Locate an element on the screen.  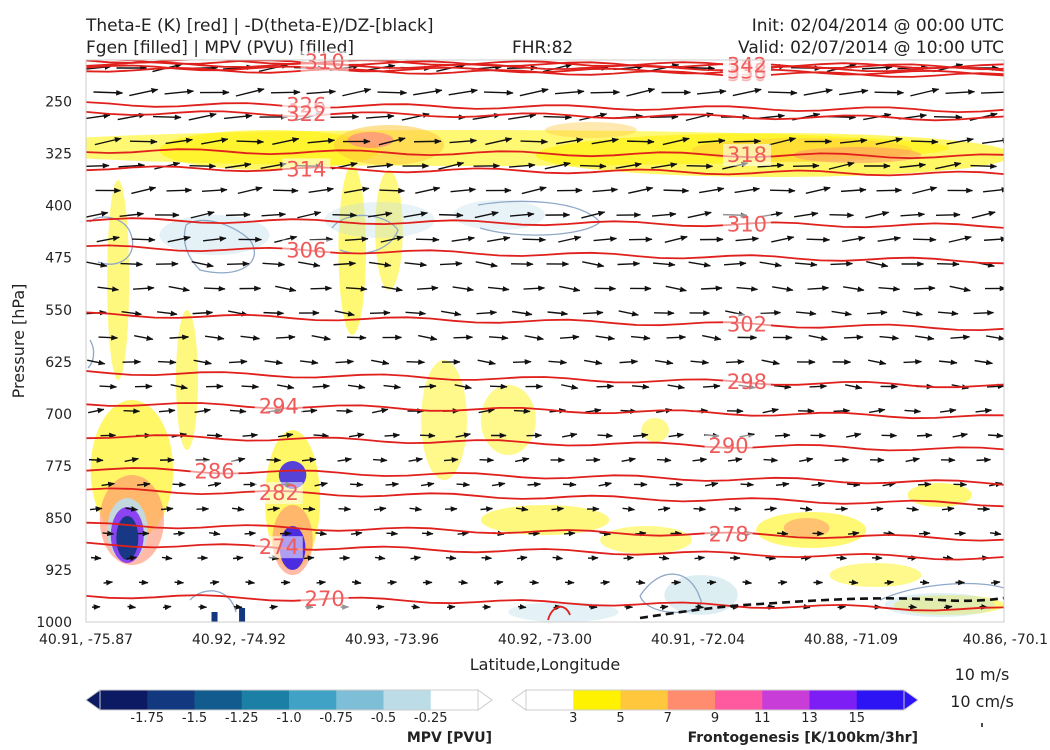
contour-label-bg is located at coordinates (306, 113).